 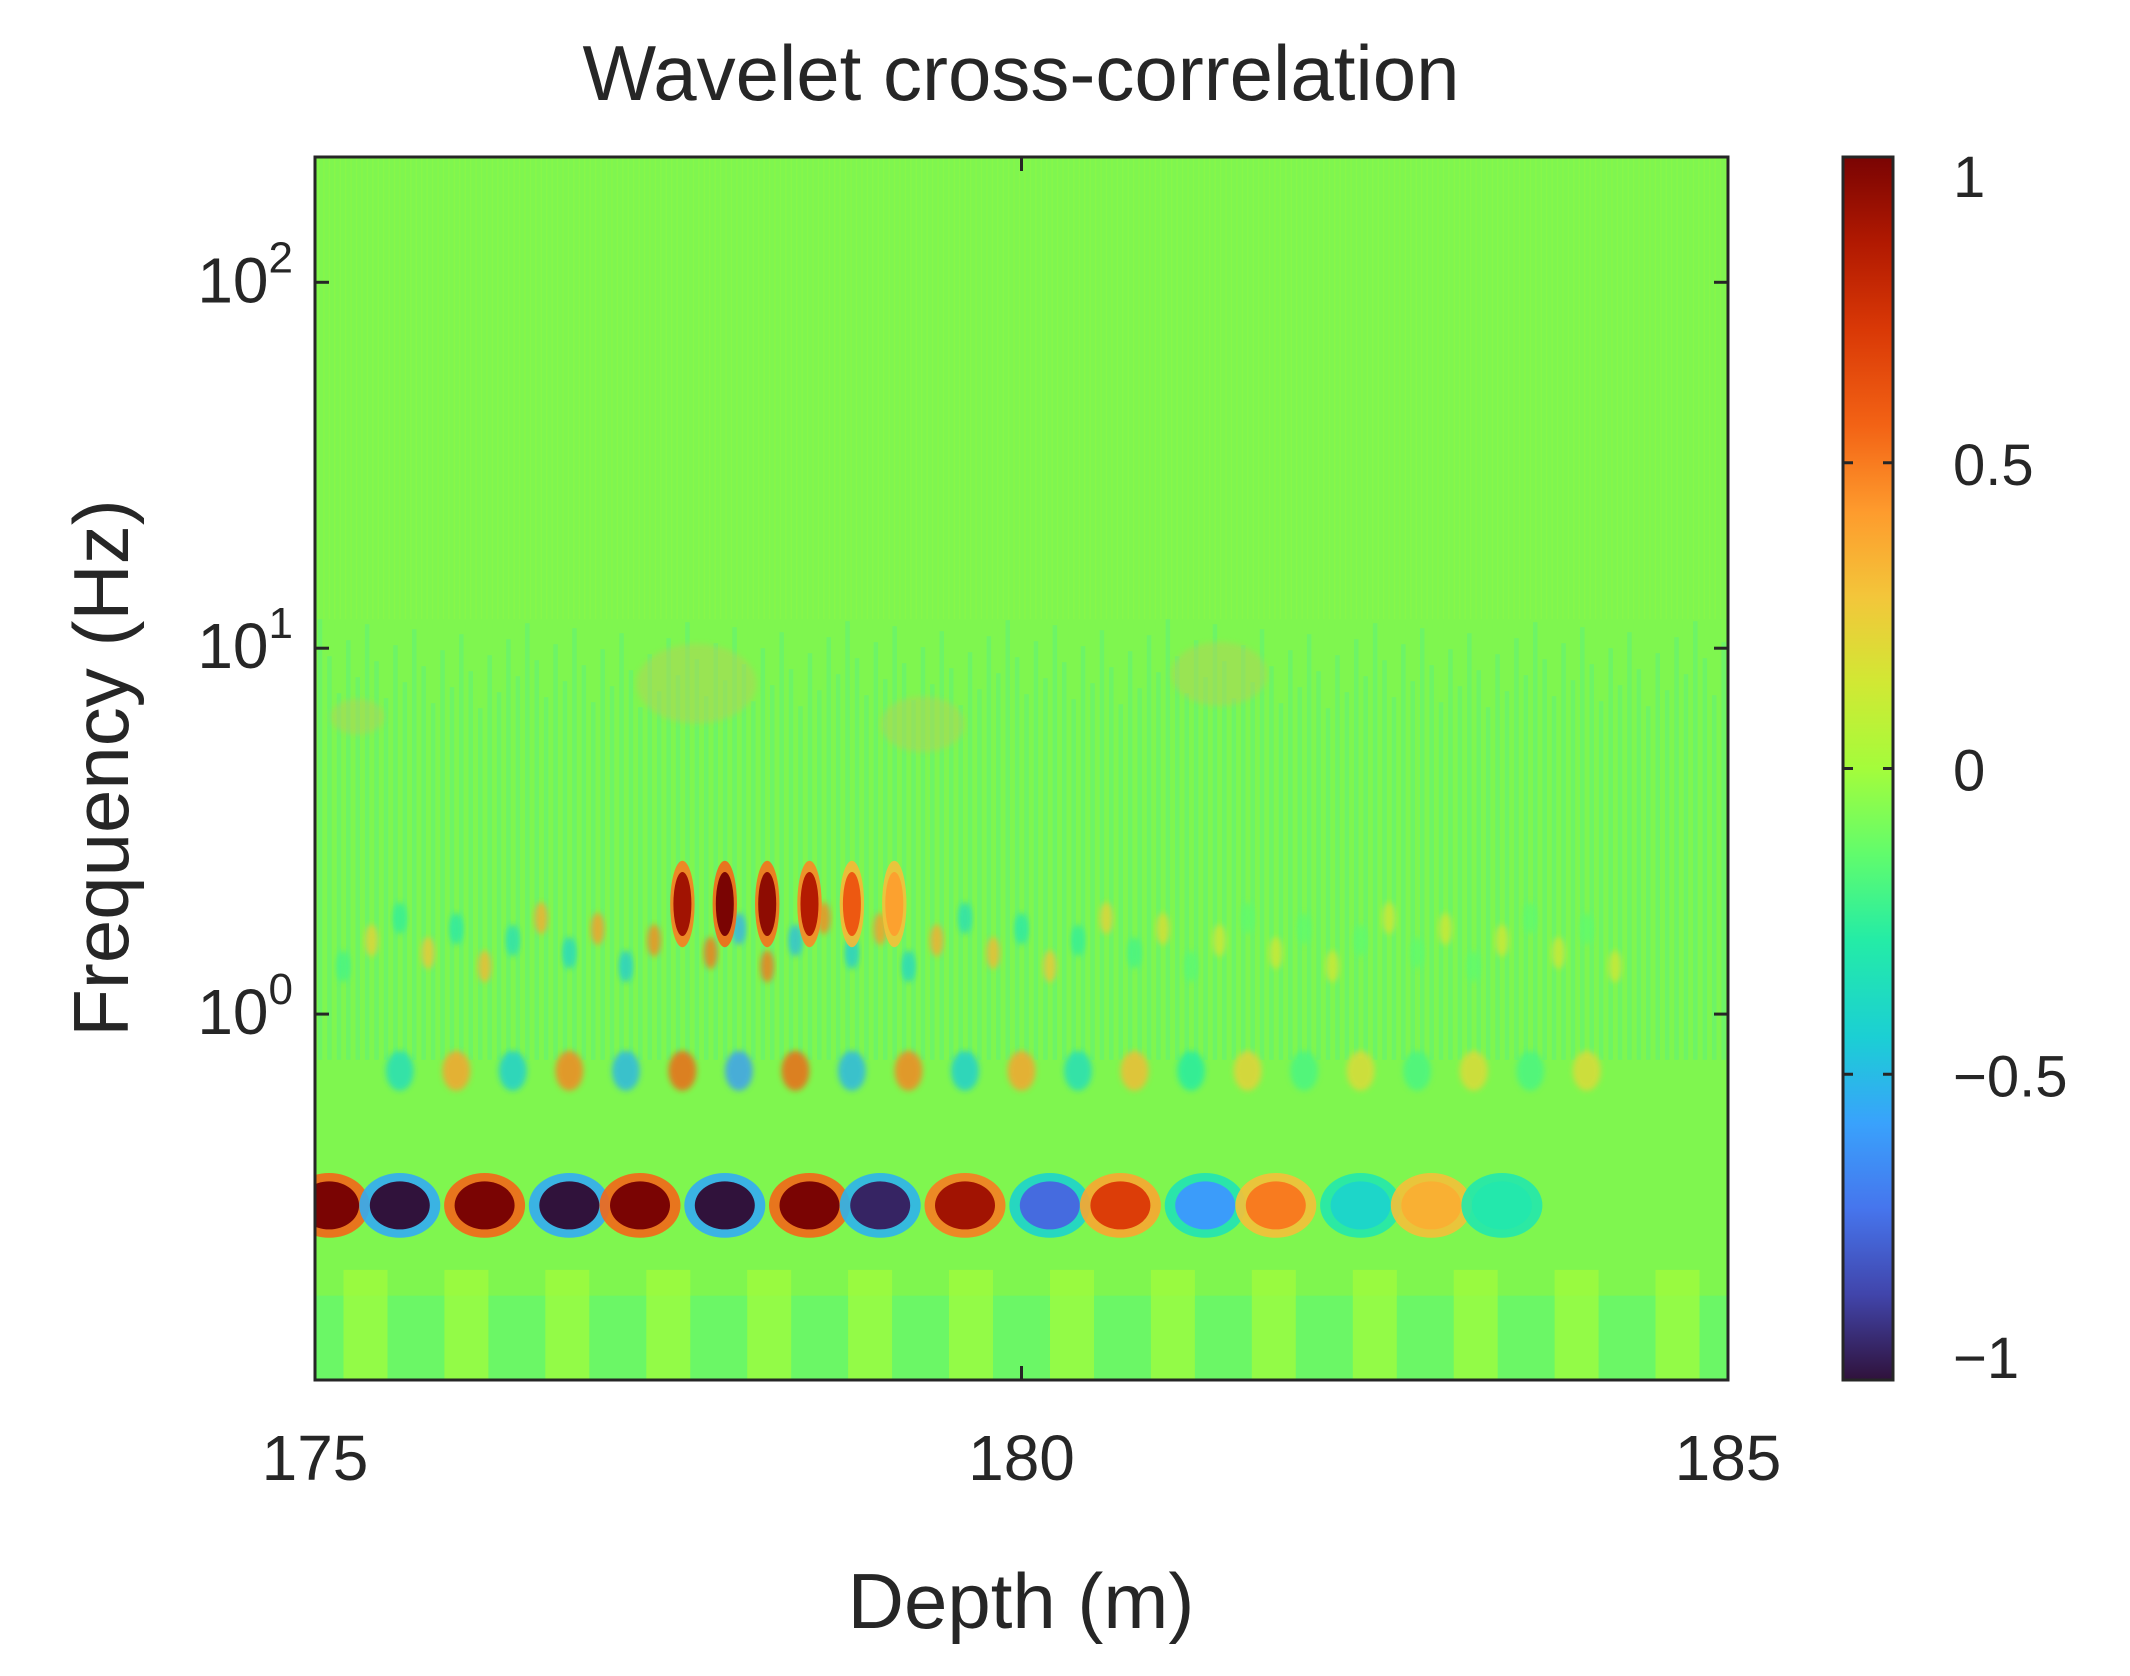 What do you see at coordinates (245, 1006) in the screenshot?
I see `y-tick-label: 100` at bounding box center [245, 1006].